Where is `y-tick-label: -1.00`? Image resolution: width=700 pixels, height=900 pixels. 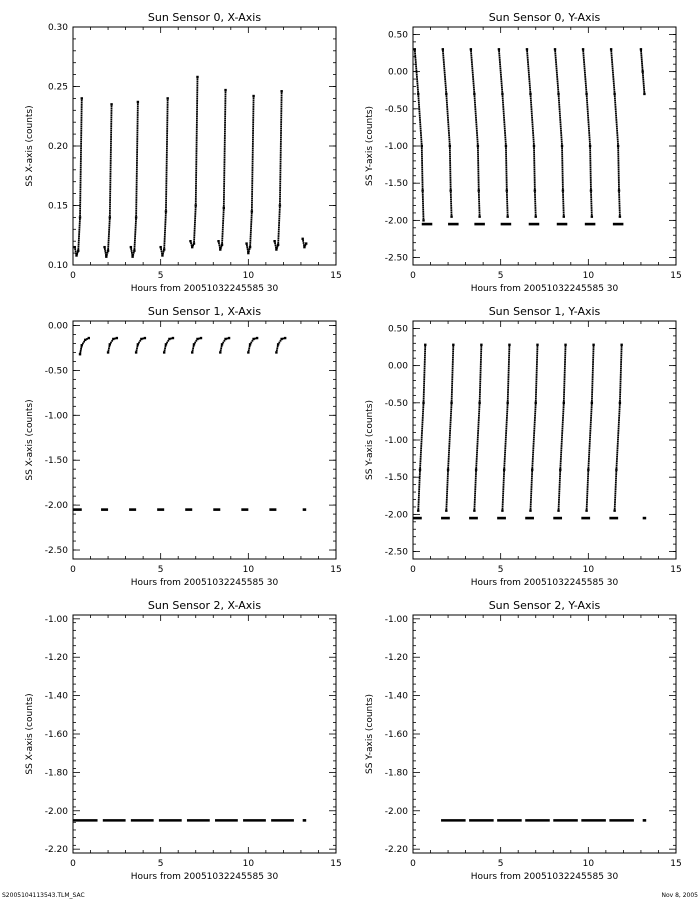 y-tick-label: -1.00 is located at coordinates (397, 147).